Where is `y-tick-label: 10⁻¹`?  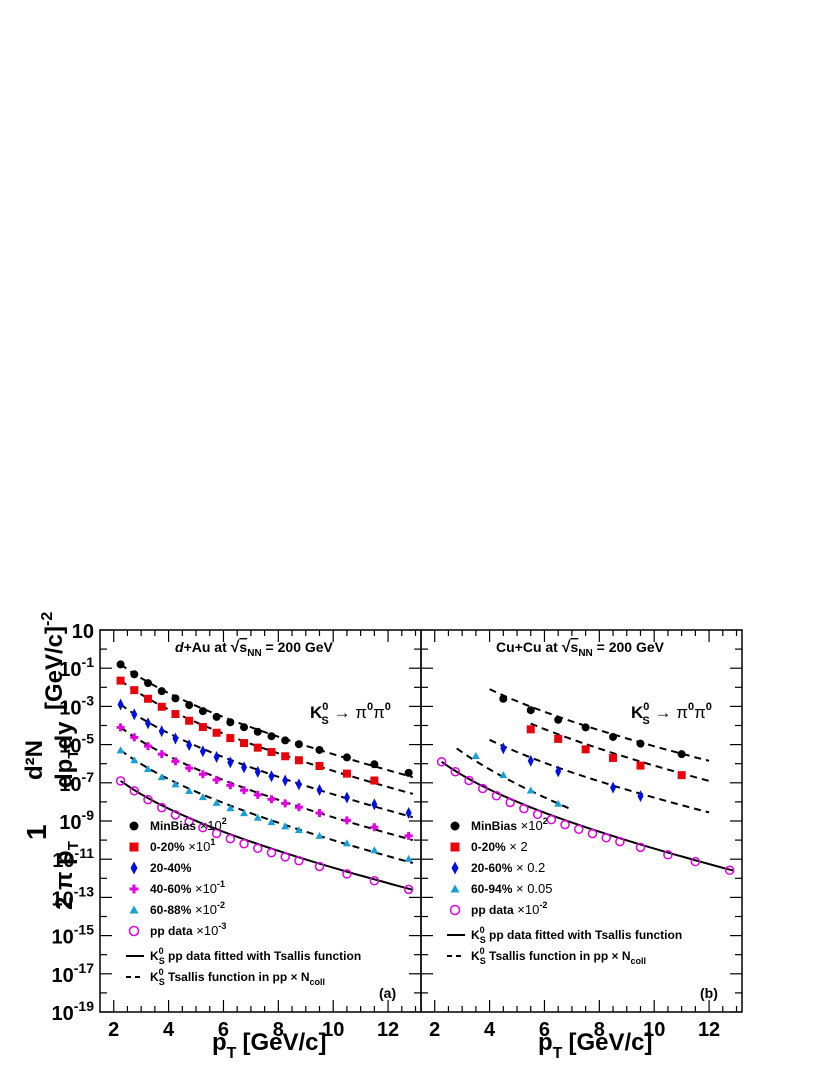 y-tick-label: 10⁻¹ is located at coordinates (76, 667).